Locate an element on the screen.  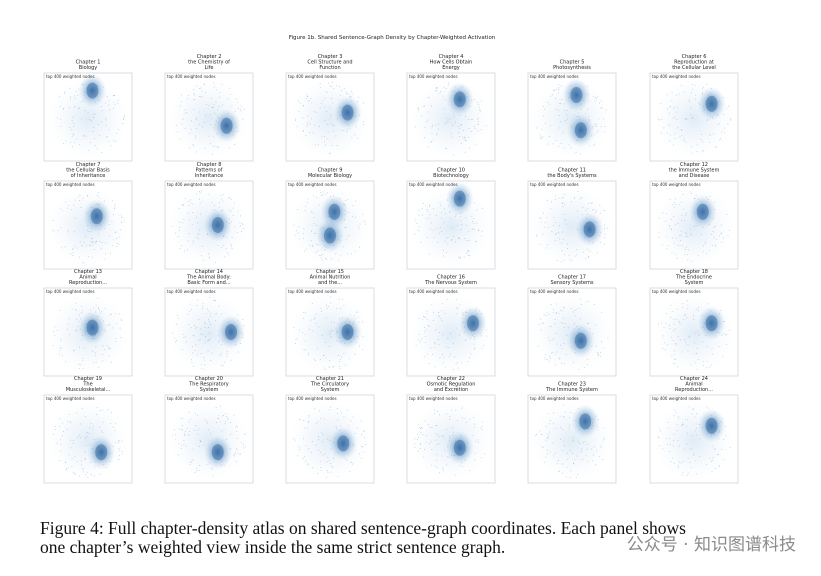
panel-title: System is located at coordinates (330, 390).